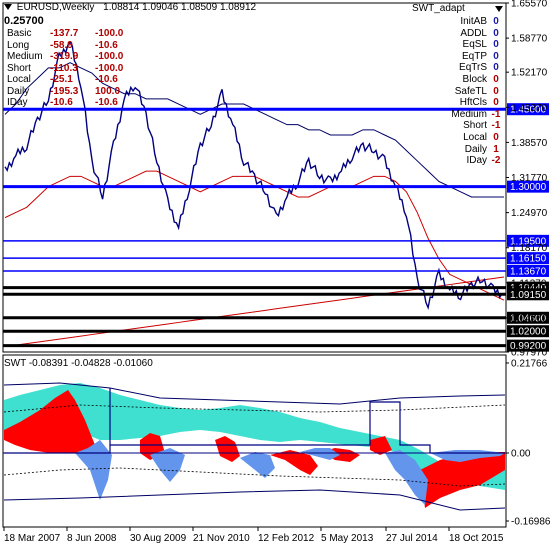 The image size is (550, 553). What do you see at coordinates (61, 79) in the screenshot?
I see `strength-row-value-1: -25.1` at bounding box center [61, 79].